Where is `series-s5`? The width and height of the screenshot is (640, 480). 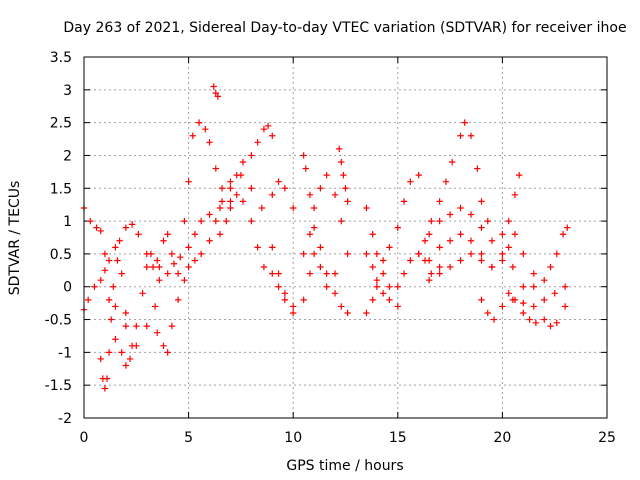
series-s5 is located at coordinates (225, 263).